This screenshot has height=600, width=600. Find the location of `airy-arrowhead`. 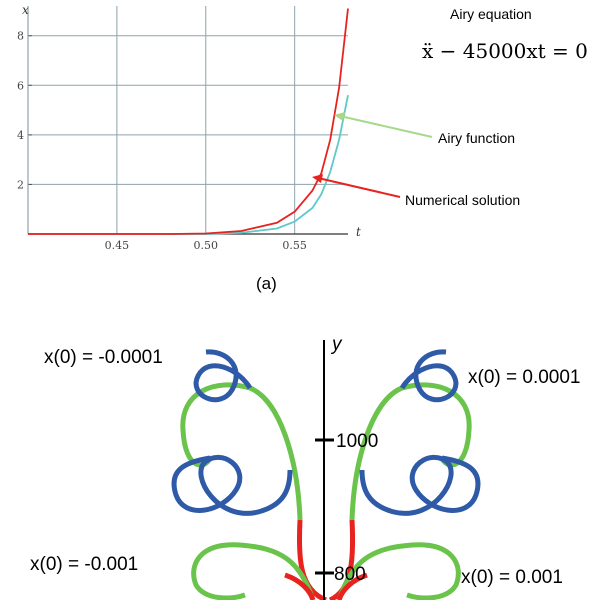

airy-arrowhead is located at coordinates (339, 116).